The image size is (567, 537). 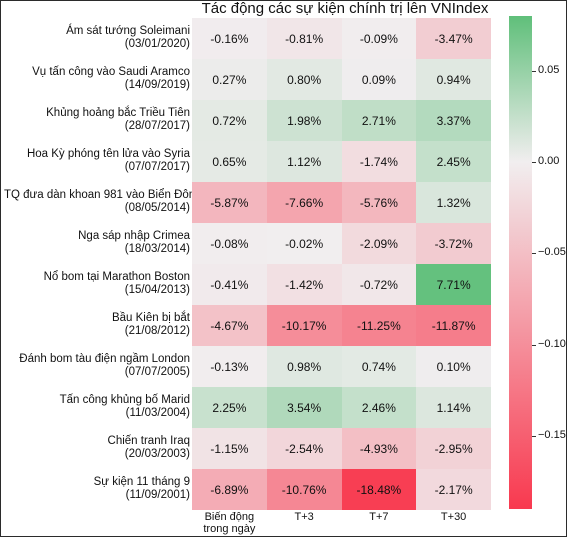 What do you see at coordinates (103, 195) in the screenshot?
I see `row-label-event: TQ đưa dàn khoan 981 vào Biển Đông` at bounding box center [103, 195].